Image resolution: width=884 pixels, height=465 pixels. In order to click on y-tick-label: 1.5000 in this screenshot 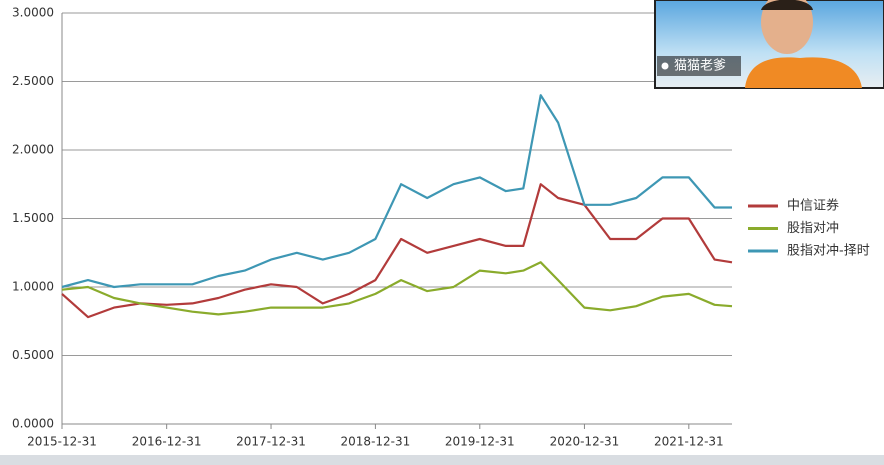, I will do `click(33, 218)`.